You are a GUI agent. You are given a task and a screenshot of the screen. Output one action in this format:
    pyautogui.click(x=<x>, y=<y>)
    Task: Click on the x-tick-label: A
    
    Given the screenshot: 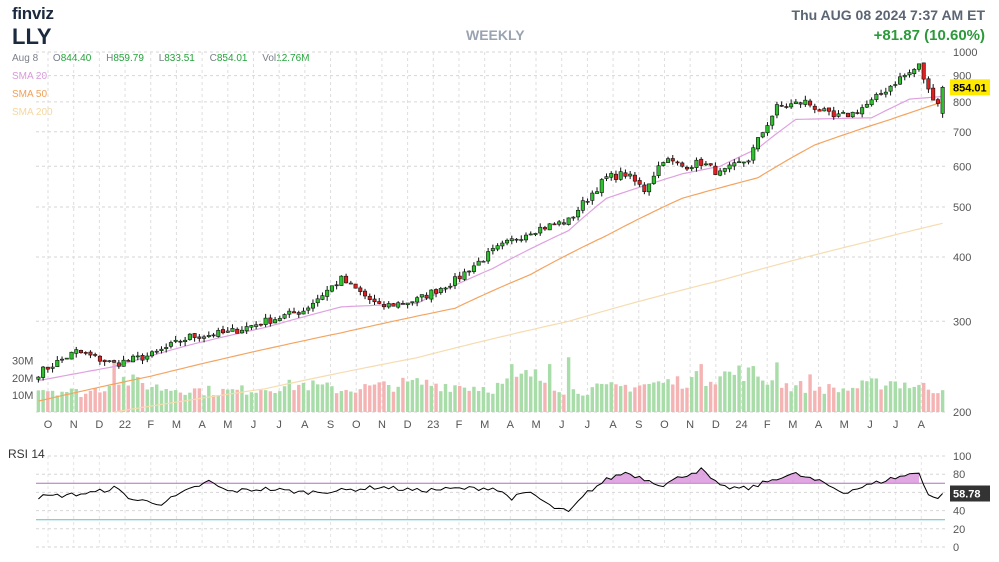 What is the action you would take?
    pyautogui.click(x=511, y=425)
    